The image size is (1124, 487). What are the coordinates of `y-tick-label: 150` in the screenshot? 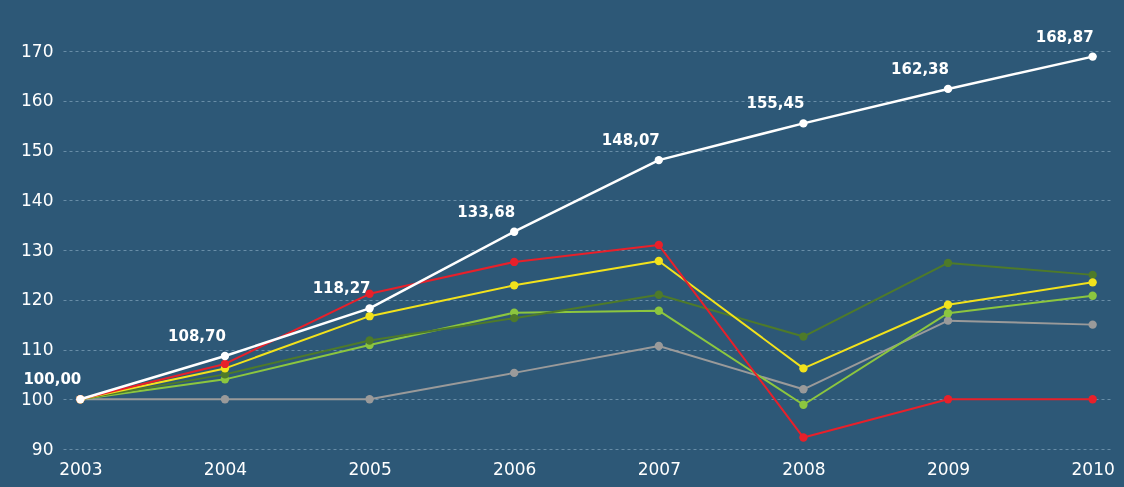 It's located at (37, 150).